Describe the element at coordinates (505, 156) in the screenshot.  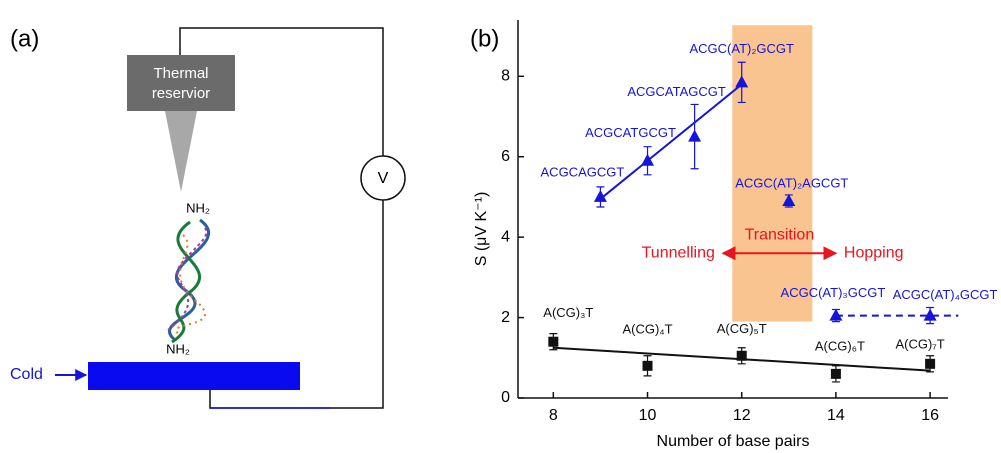
I see `y-tick-label: 6` at that location.